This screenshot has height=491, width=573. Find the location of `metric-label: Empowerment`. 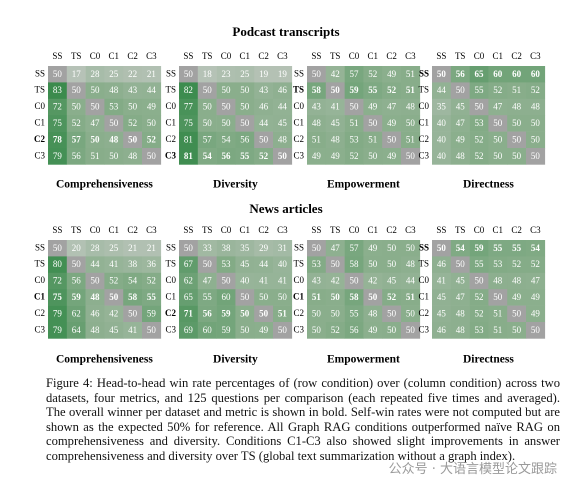

metric-label: Empowerment is located at coordinates (363, 360).